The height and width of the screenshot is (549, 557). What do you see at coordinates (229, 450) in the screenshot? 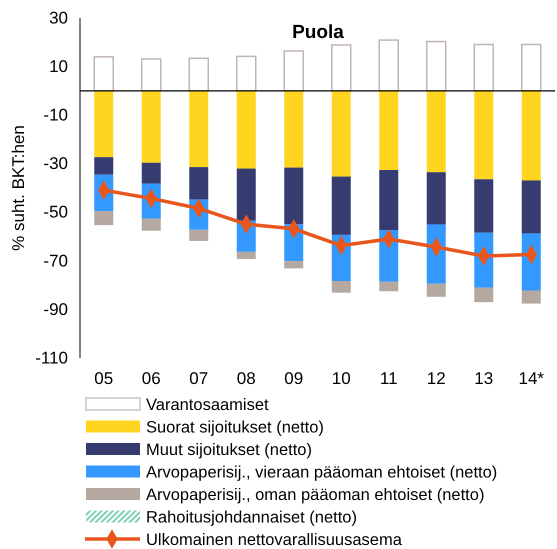
I see `legend-label: Muut sijoitukset (netto)` at bounding box center [229, 450].